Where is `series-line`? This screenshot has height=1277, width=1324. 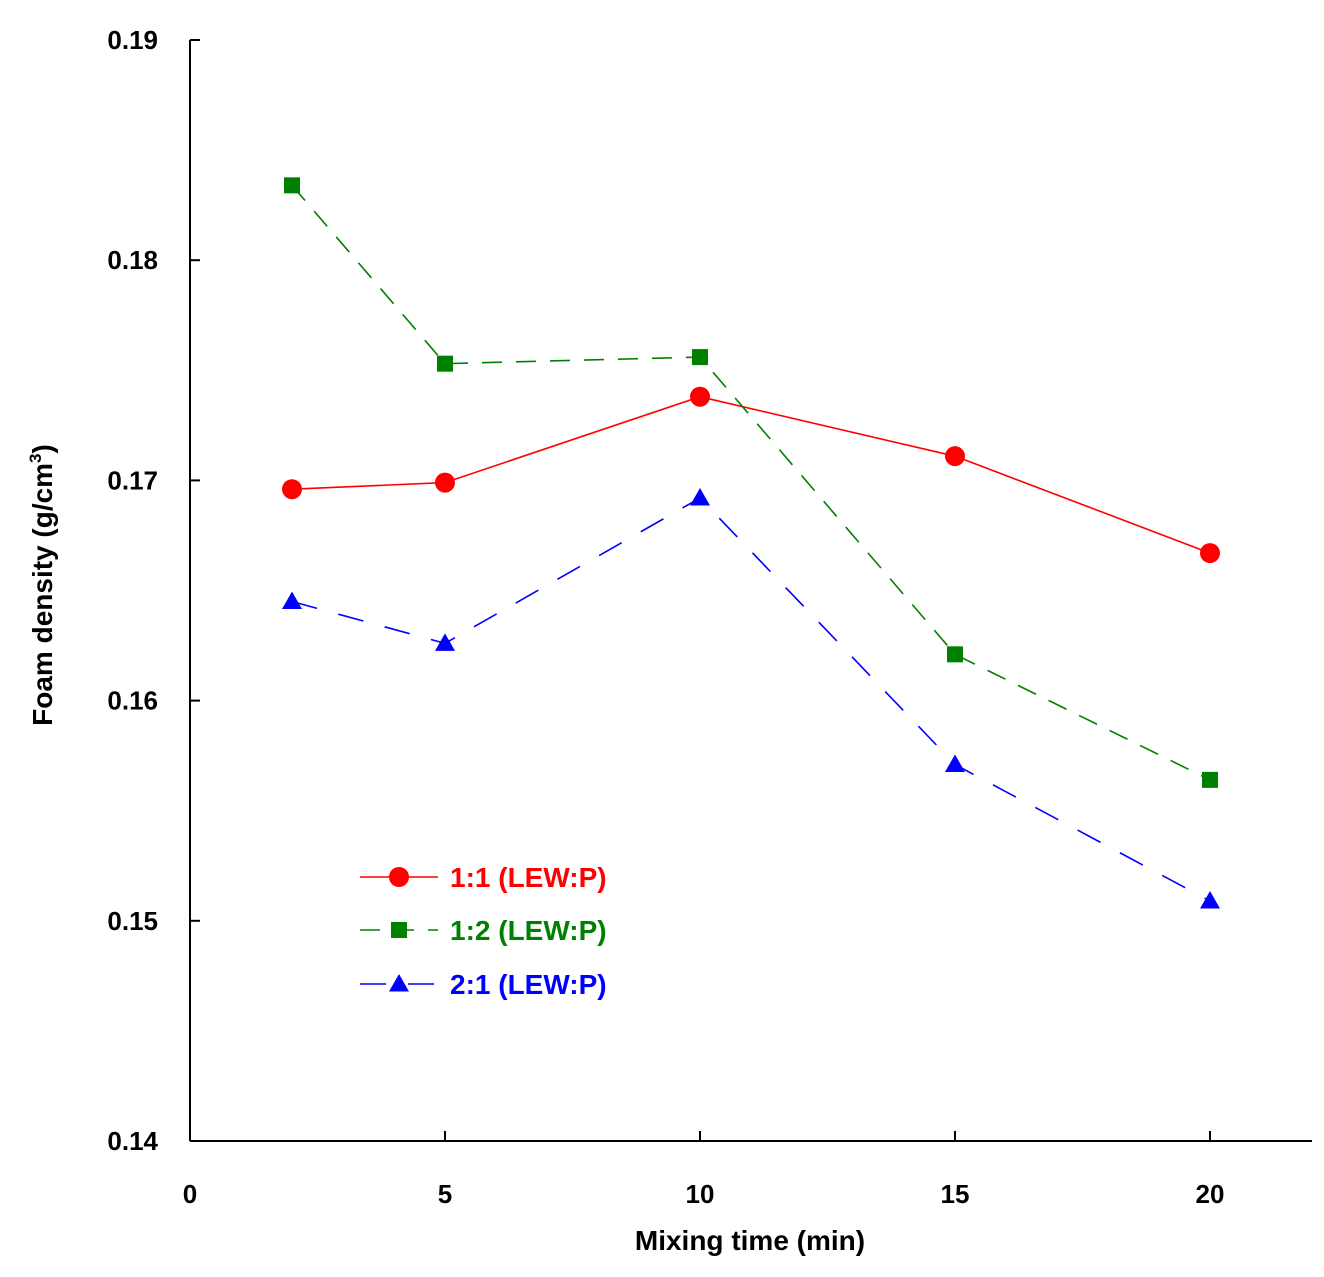
series-line is located at coordinates (751, 474).